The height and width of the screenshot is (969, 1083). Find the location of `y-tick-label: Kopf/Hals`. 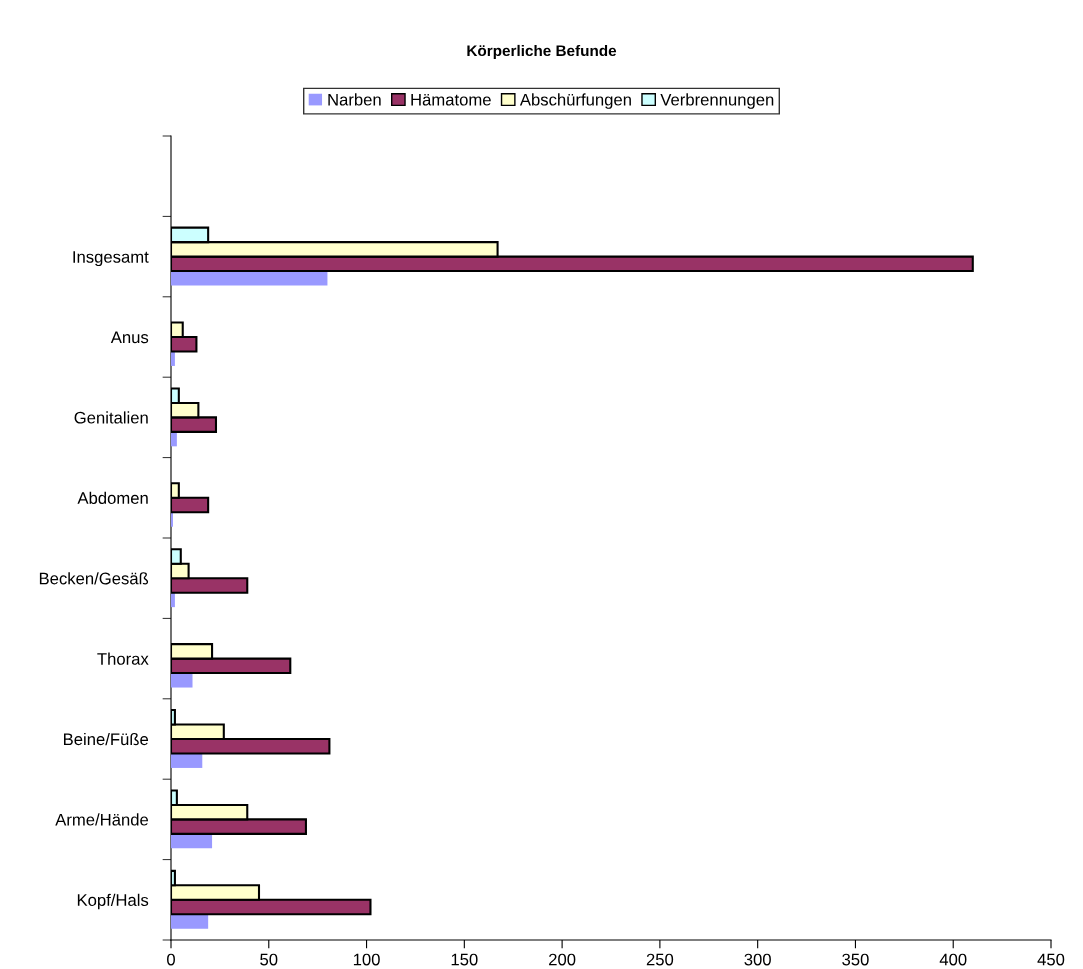

y-tick-label: Kopf/Hals is located at coordinates (113, 901).